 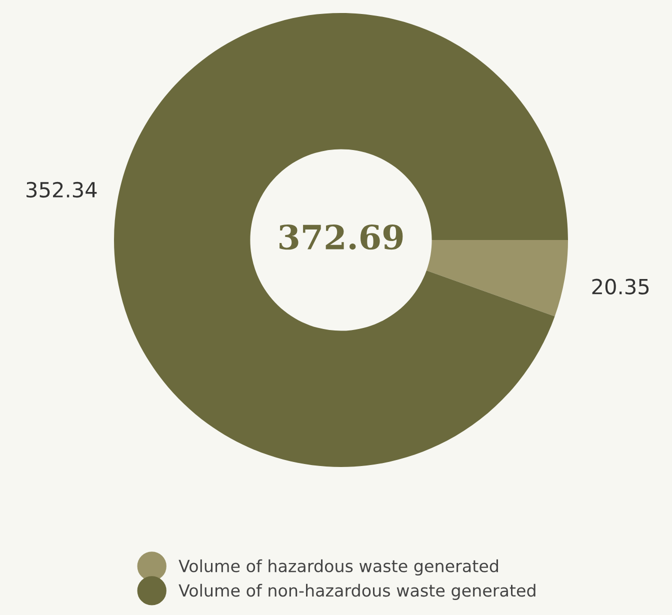 What do you see at coordinates (61, 190) in the screenshot?
I see `data-label: 352.34` at bounding box center [61, 190].